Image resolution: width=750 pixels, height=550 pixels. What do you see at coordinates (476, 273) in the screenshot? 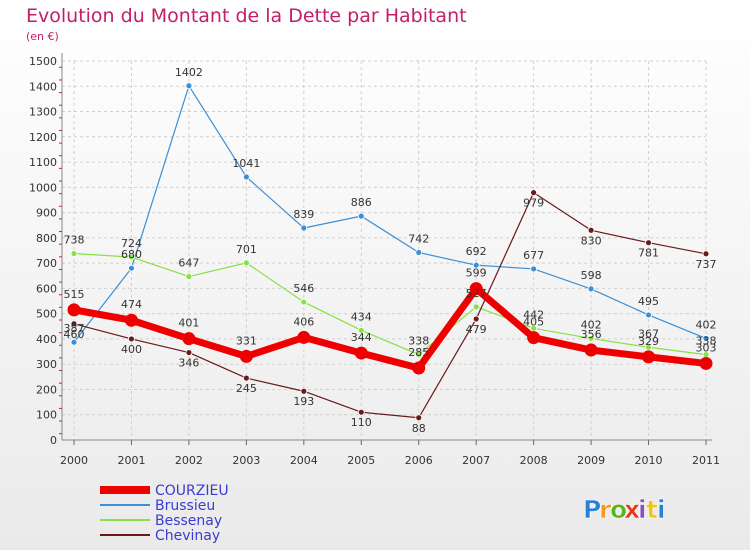
I see `data-label-courzieu: 599` at bounding box center [476, 273].